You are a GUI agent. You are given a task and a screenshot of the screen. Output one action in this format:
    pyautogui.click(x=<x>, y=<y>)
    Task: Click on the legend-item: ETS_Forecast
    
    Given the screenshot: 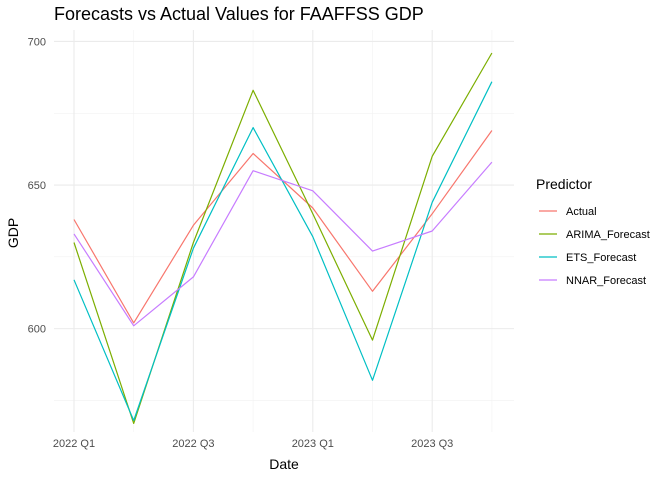 What is the action you would take?
    pyautogui.click(x=587, y=258)
    